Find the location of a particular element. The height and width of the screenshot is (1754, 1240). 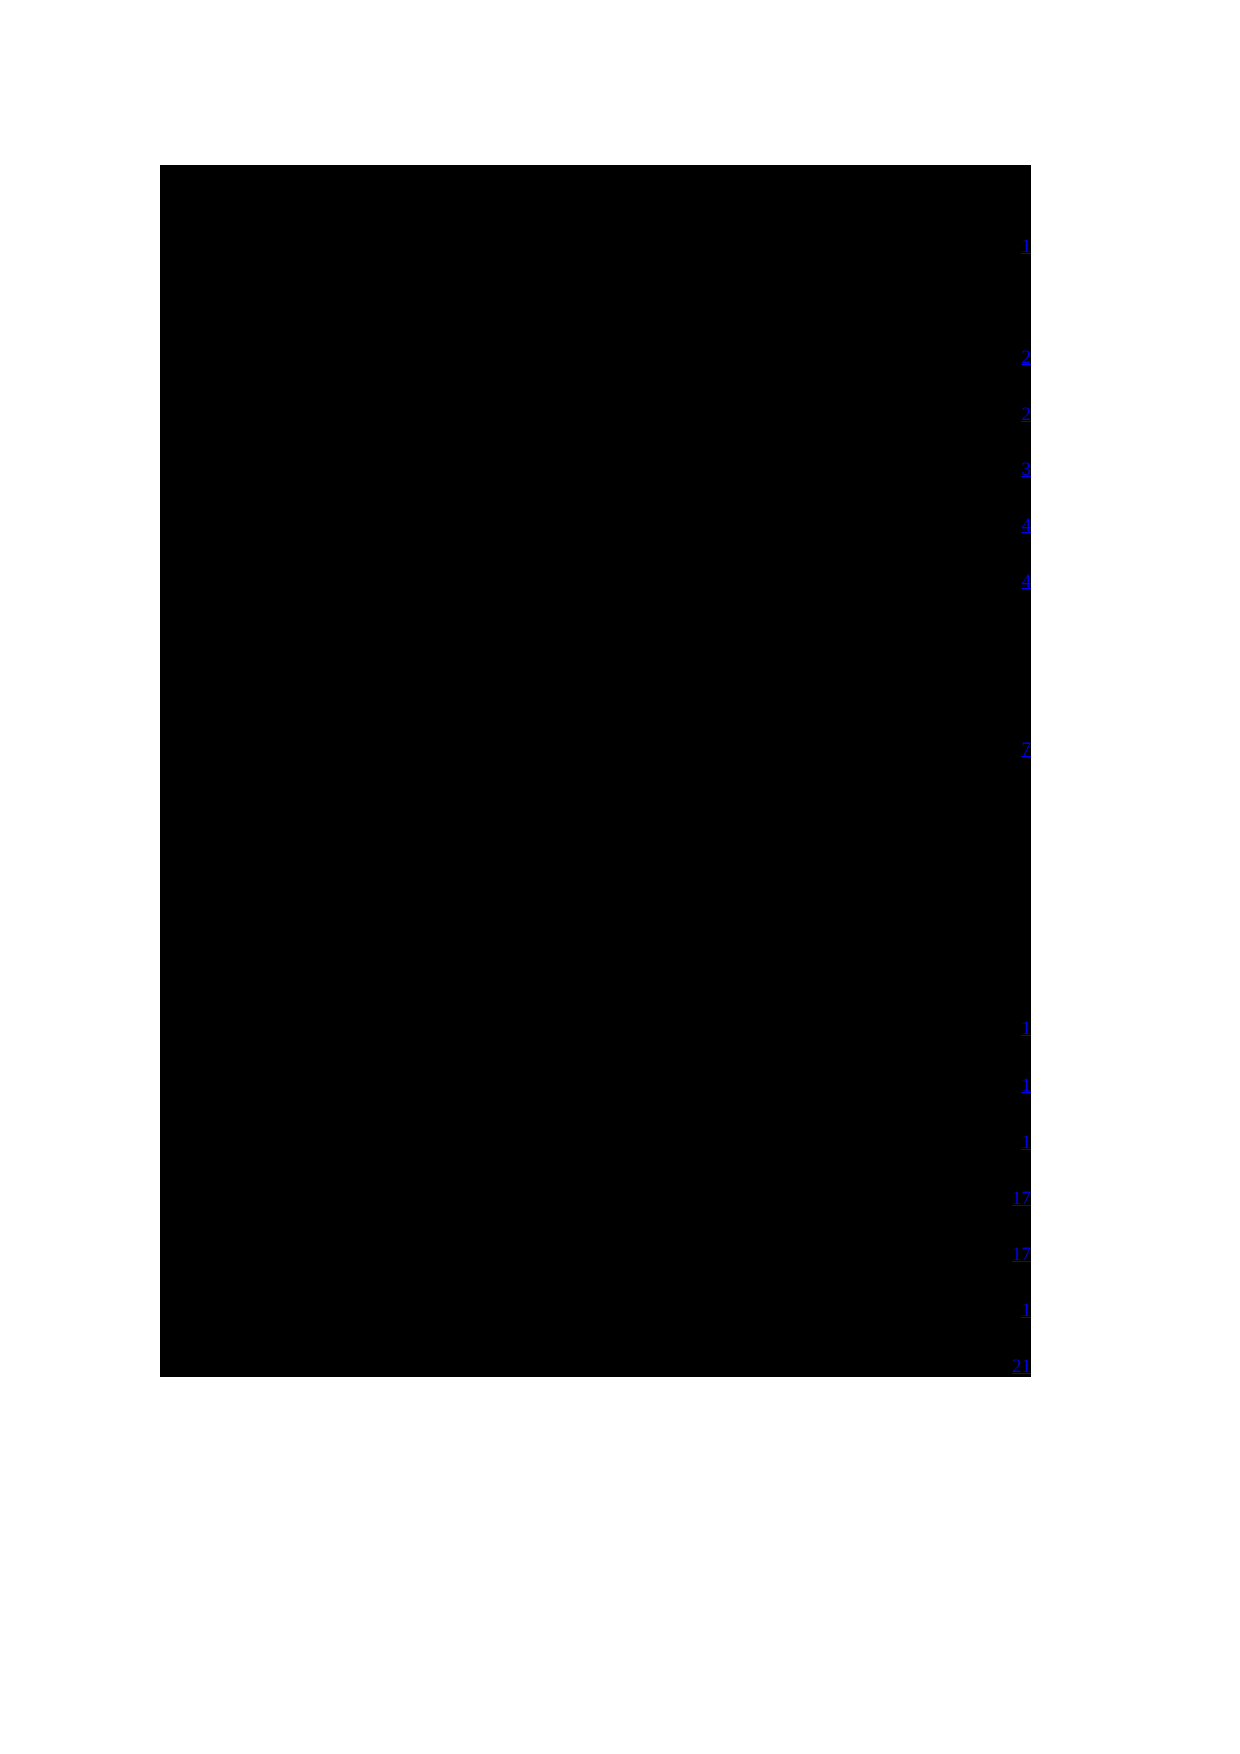

toc-page-number-link: 7 is located at coordinates (1026, 749).